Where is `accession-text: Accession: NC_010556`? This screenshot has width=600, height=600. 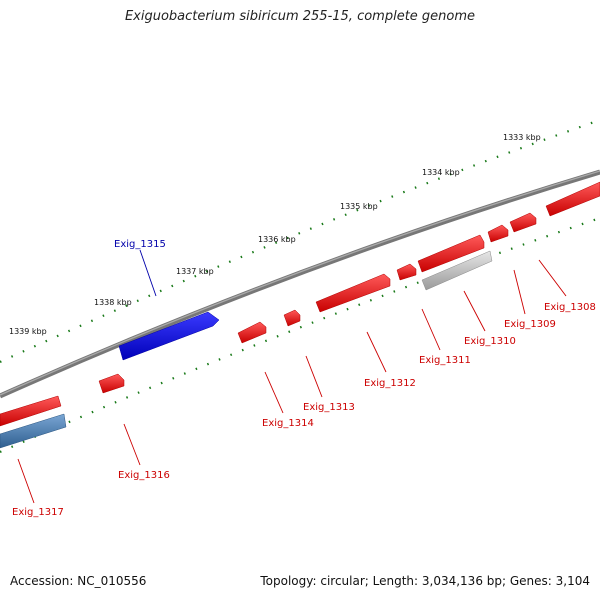
accession-text: Accession: NC_010556 is located at coordinates (78, 581).